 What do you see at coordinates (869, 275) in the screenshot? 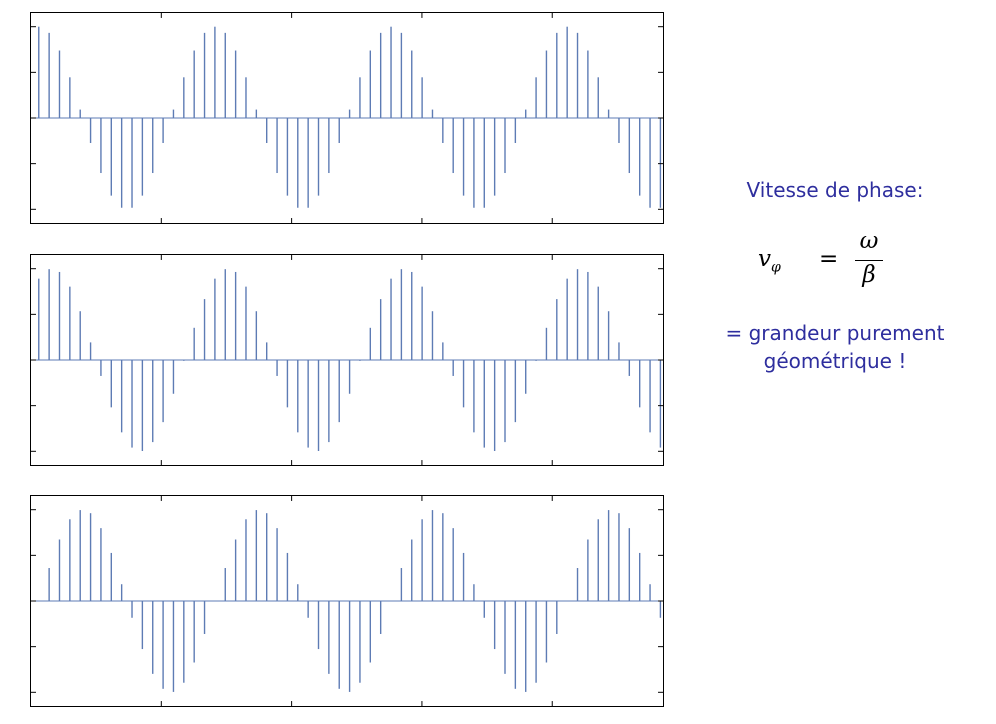
I see `formula-beta: β` at bounding box center [869, 275].